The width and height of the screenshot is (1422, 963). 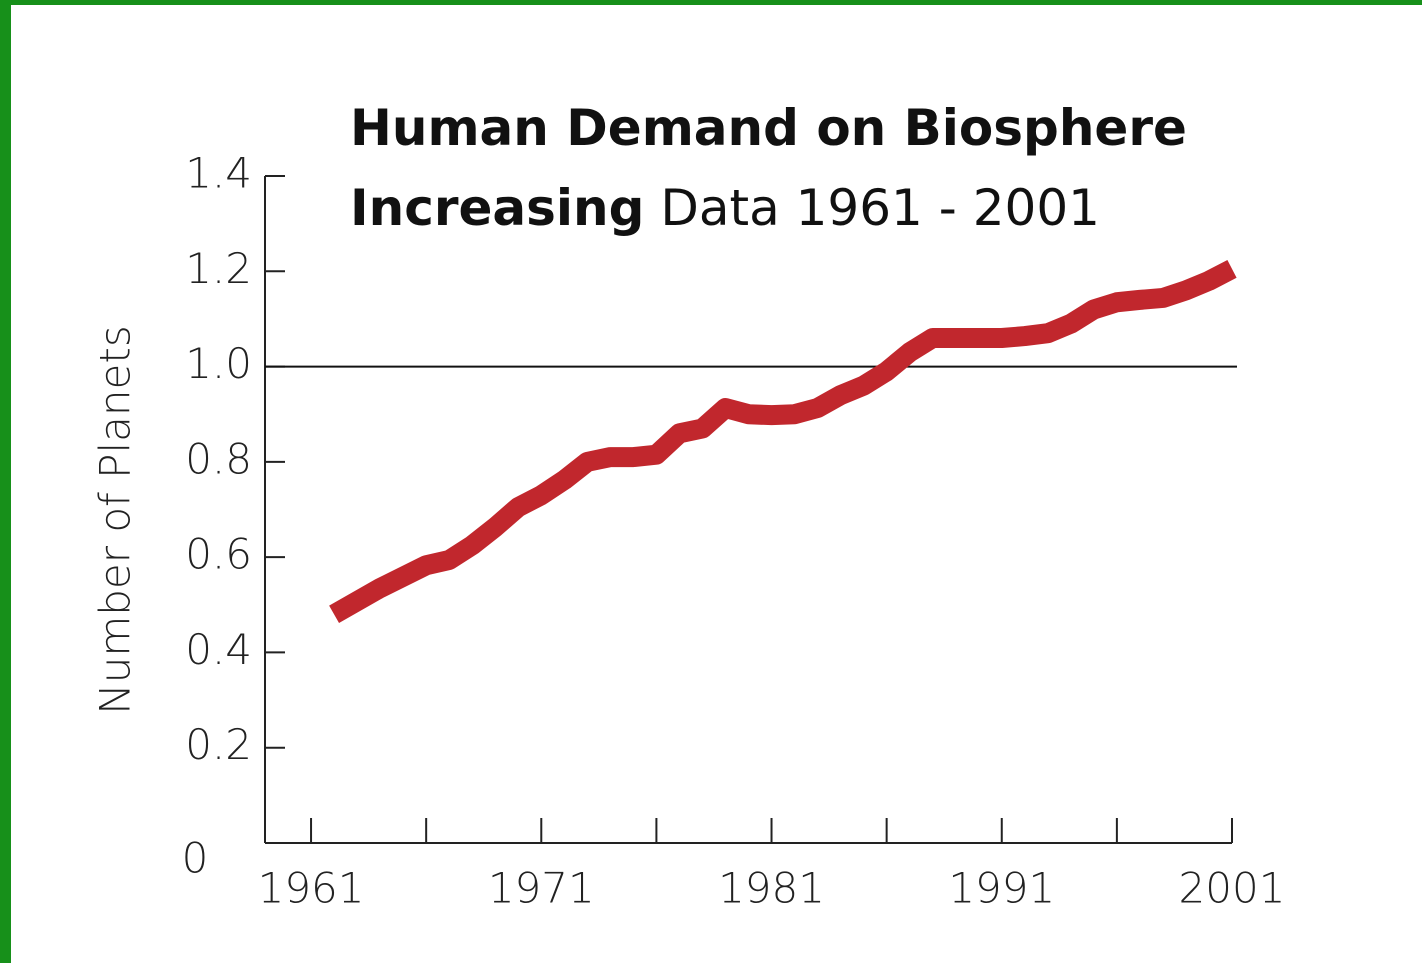 What do you see at coordinates (1001, 888) in the screenshot?
I see `x-tick-label: 1991` at bounding box center [1001, 888].